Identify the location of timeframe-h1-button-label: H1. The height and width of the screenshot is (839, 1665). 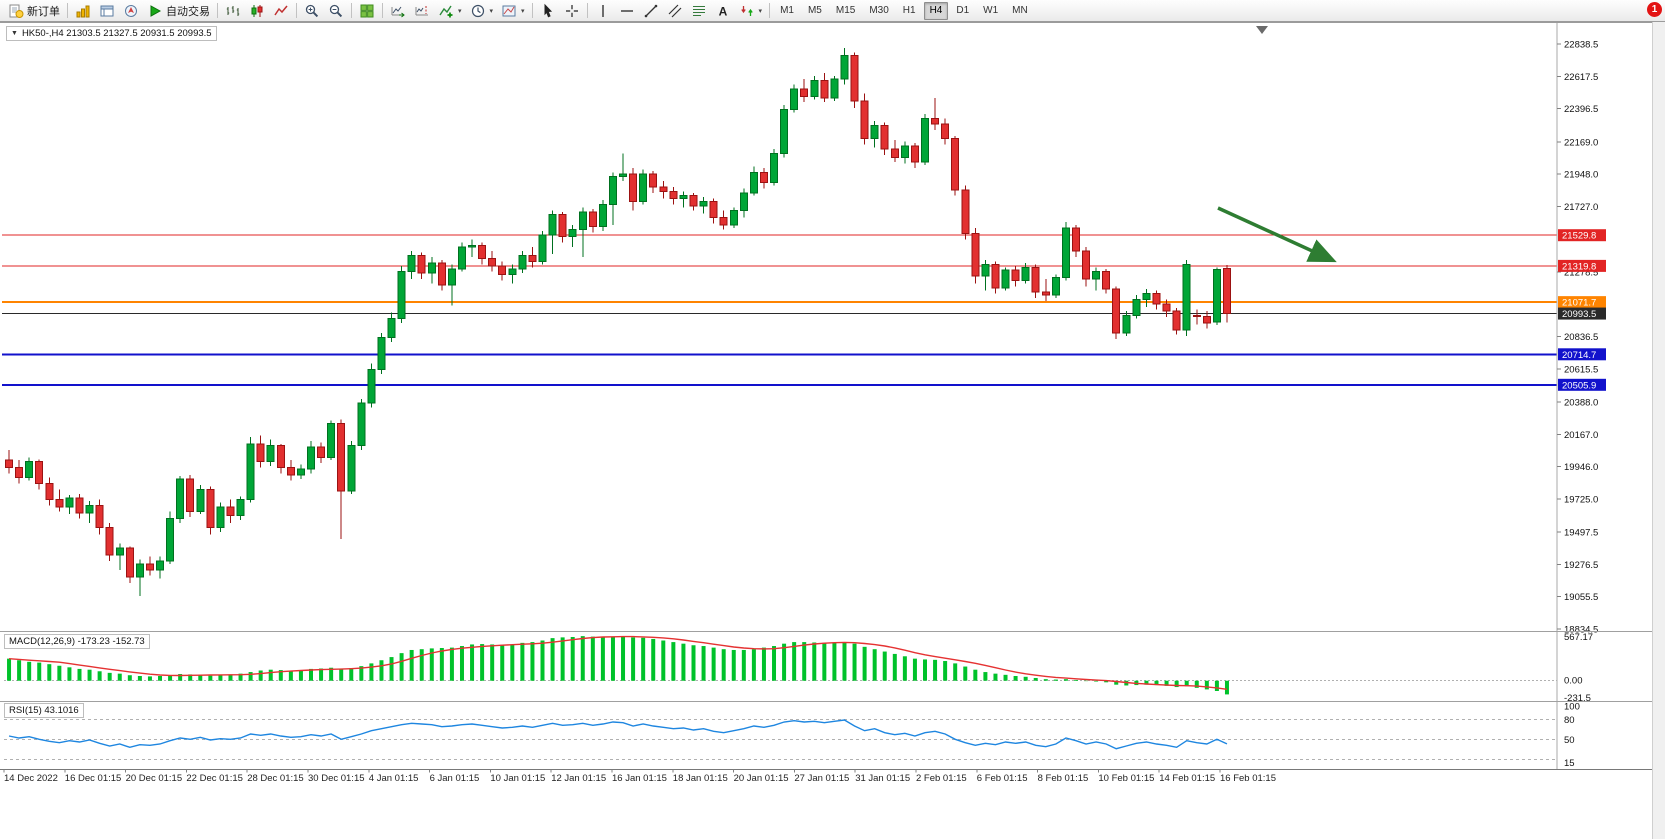
(909, 10).